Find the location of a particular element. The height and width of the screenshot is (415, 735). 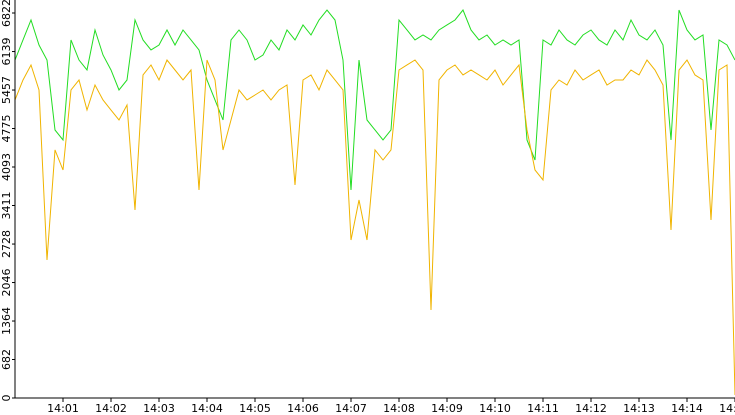

y-tick-label: 0 is located at coordinates (6, 398).